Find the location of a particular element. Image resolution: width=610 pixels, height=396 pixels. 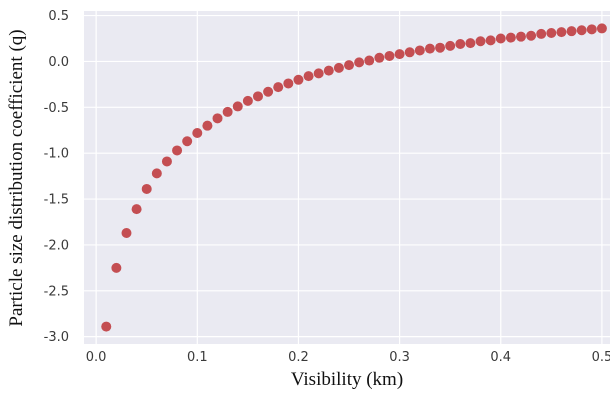

y-tick-label: -1.5 is located at coordinates (56, 200).